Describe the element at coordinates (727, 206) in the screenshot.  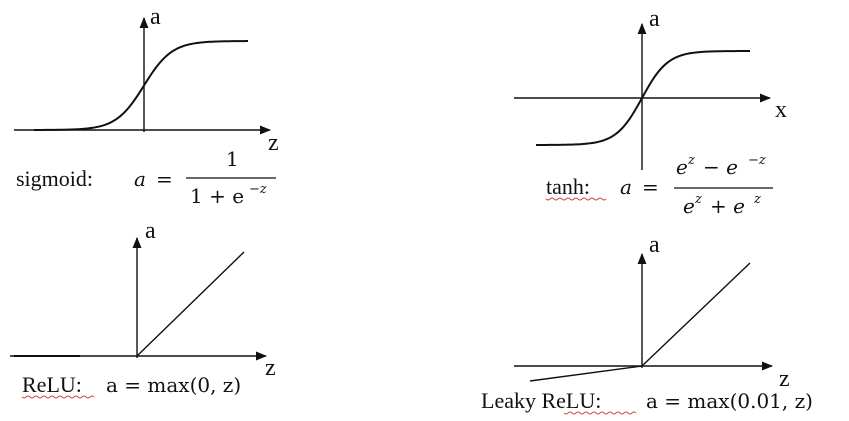
I see `tanh-den-plus: + e` at that location.